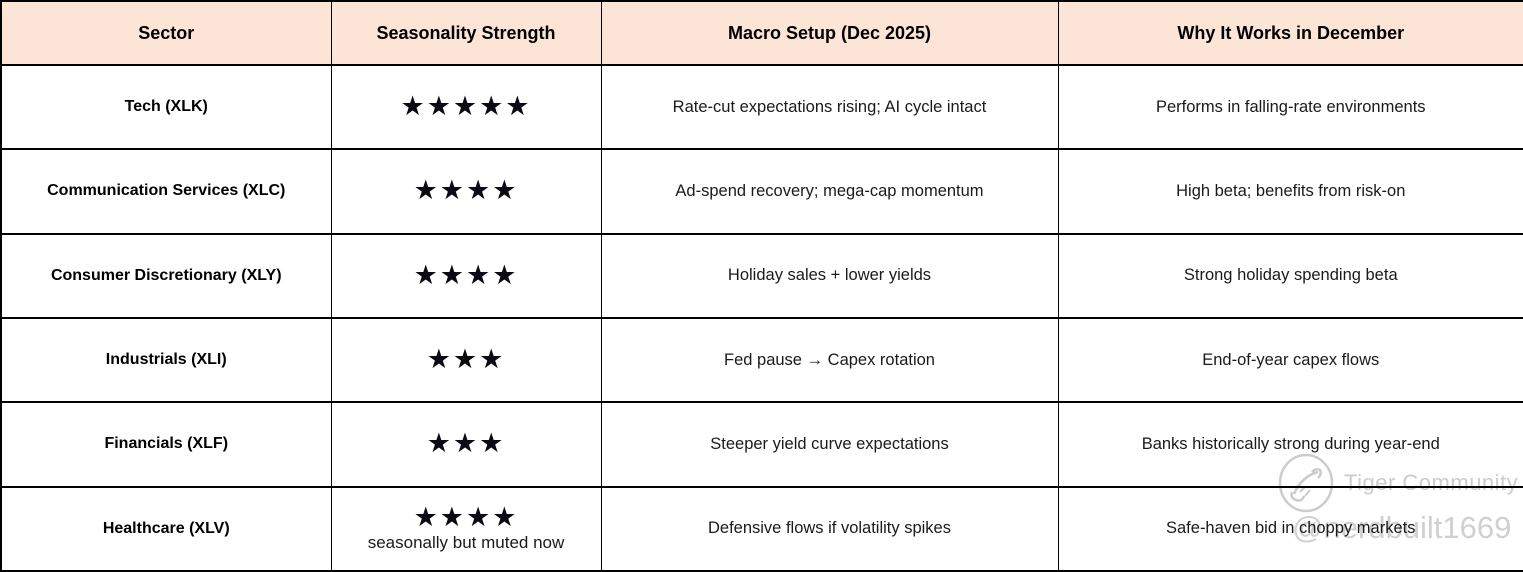 The image size is (1523, 572). What do you see at coordinates (829, 275) in the screenshot?
I see `macro-setup-cell: Holiday sales + lower yields` at bounding box center [829, 275].